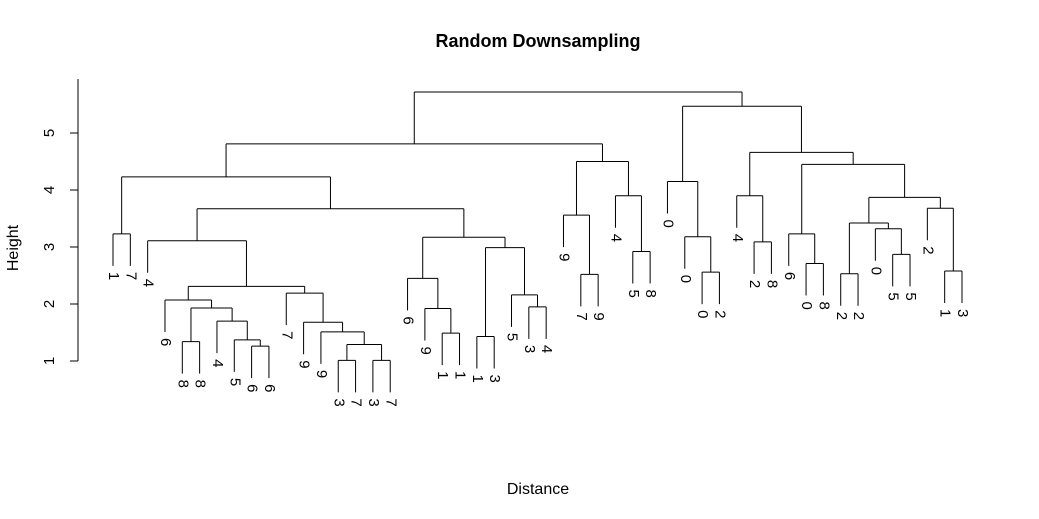  Describe the element at coordinates (373, 402) in the screenshot. I see `leaf-label-15: 3` at that location.